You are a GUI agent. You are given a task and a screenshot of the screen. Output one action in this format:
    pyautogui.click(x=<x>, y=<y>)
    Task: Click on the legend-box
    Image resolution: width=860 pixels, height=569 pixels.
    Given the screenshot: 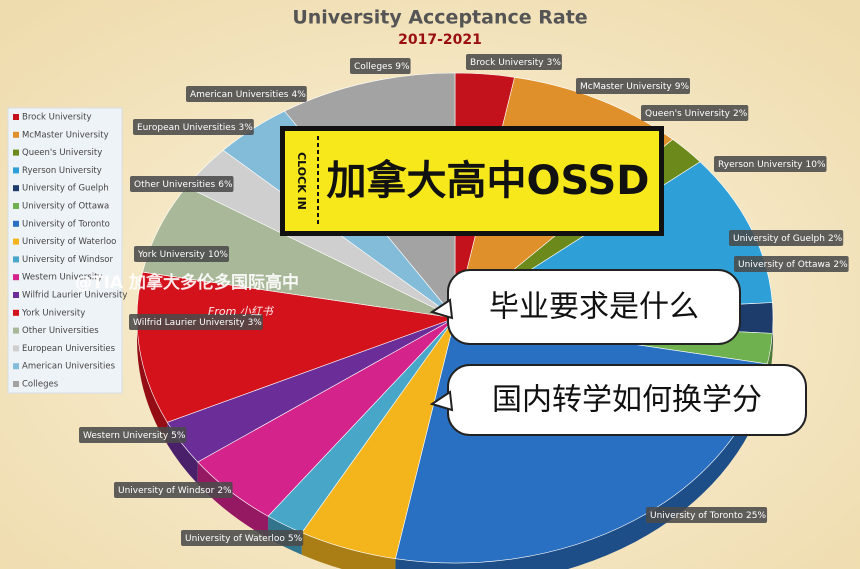 What is the action you would take?
    pyautogui.click(x=65, y=250)
    